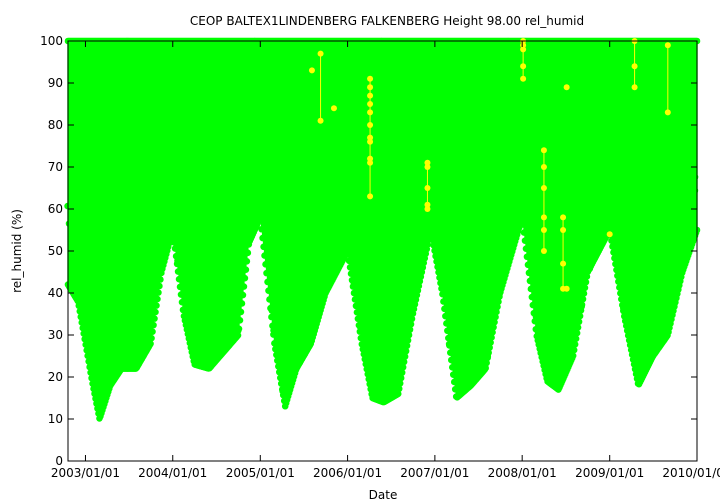 This screenshot has width=720, height=504. I want to click on y-tick-label: 50, so click(55, 251).